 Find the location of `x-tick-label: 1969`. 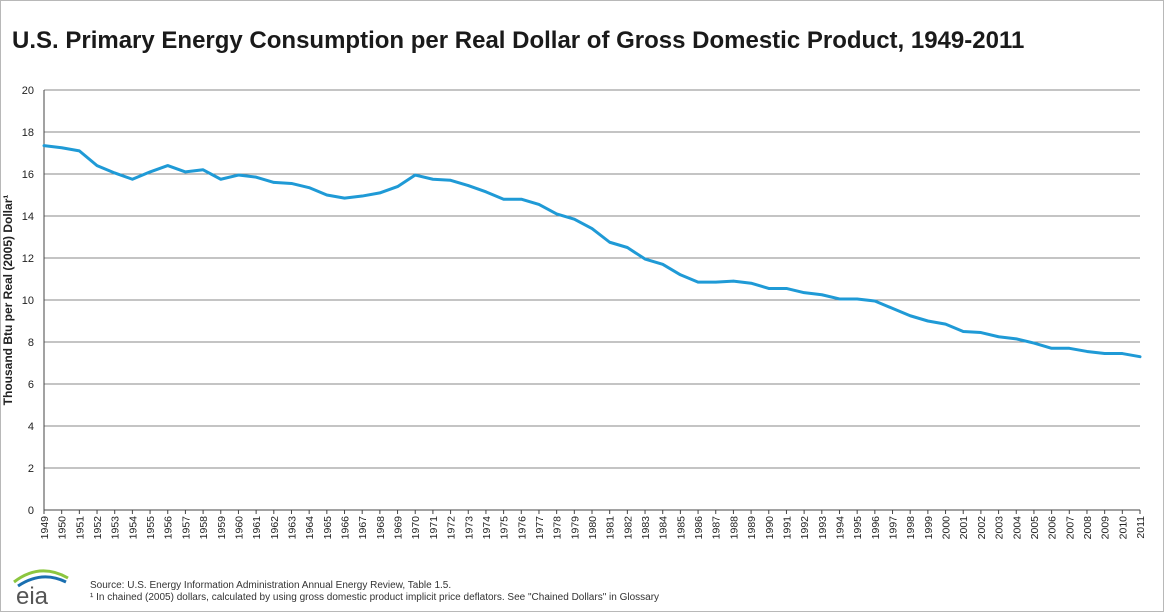

x-tick-label: 1969 is located at coordinates (399, 528).